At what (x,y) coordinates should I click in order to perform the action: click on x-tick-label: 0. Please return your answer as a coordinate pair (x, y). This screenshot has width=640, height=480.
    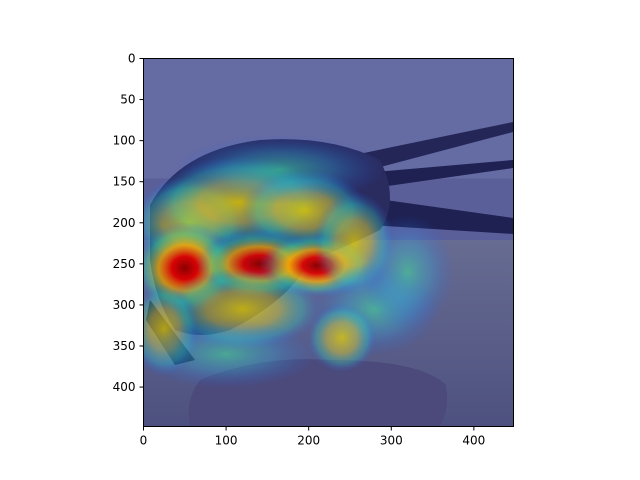
    Looking at the image, I should click on (144, 441).